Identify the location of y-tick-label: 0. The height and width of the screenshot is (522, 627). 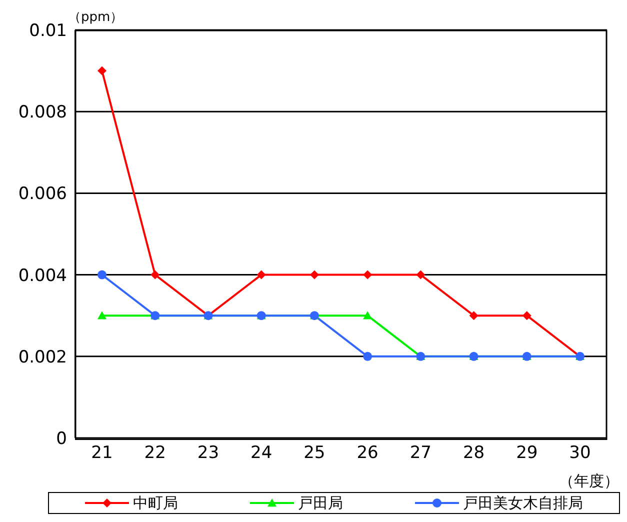
(61, 439).